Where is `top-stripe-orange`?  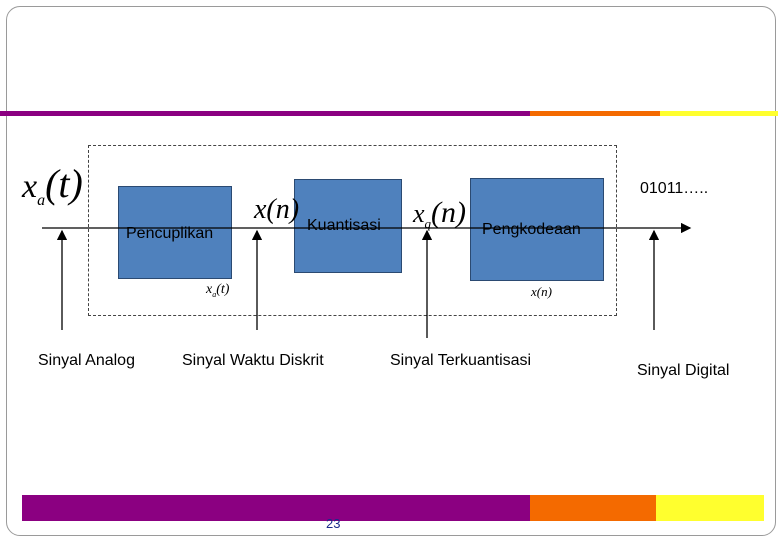
top-stripe-orange is located at coordinates (595, 113).